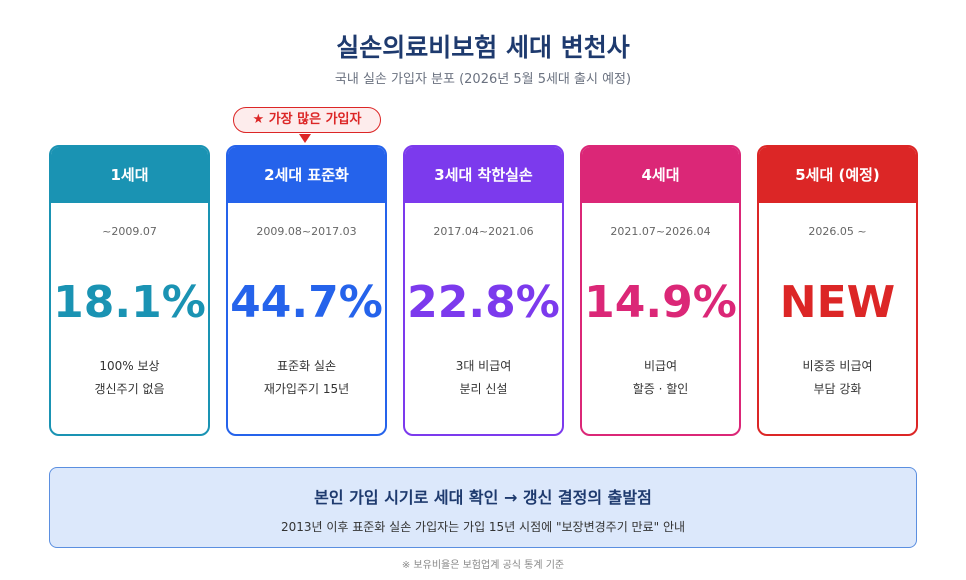 The width and height of the screenshot is (966, 580). I want to click on card-header: 4세대, so click(660, 175).